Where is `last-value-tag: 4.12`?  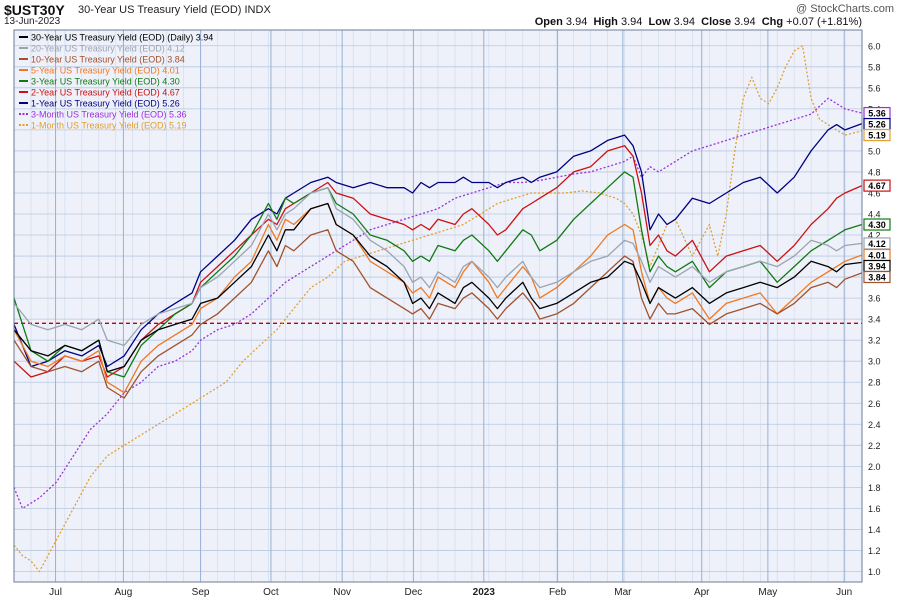 last-value-tag: 4.12 is located at coordinates (877, 244).